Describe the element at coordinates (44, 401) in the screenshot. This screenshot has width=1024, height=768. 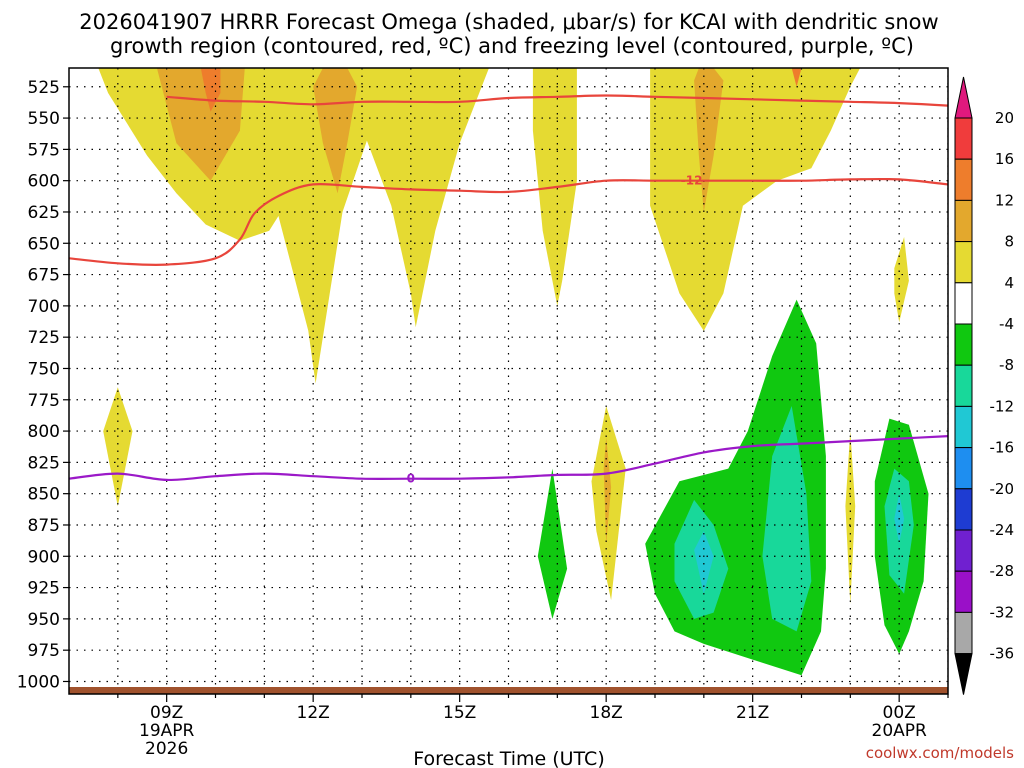
I see `y-tick-label-775: 775` at that location.